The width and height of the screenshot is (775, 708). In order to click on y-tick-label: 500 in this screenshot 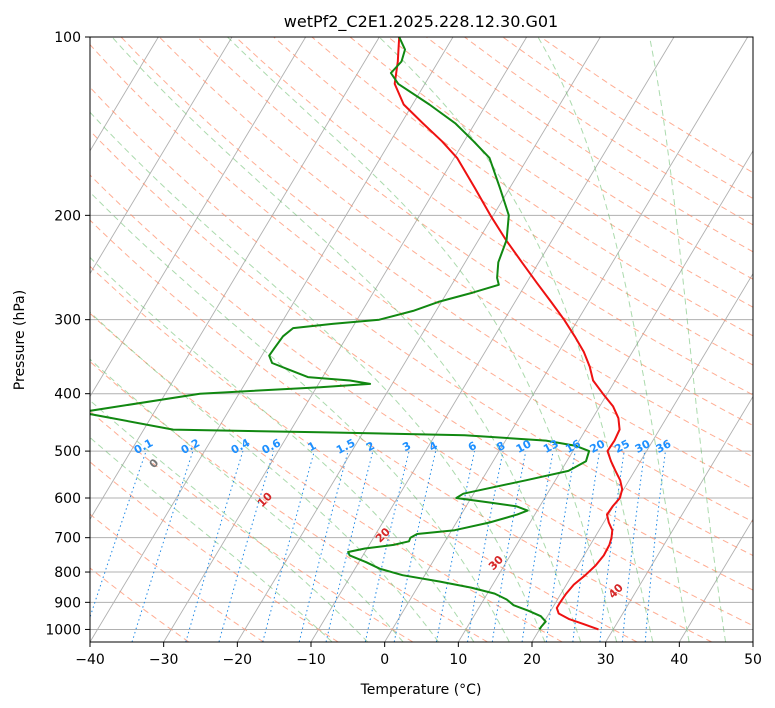, I will do `click(67, 452)`.